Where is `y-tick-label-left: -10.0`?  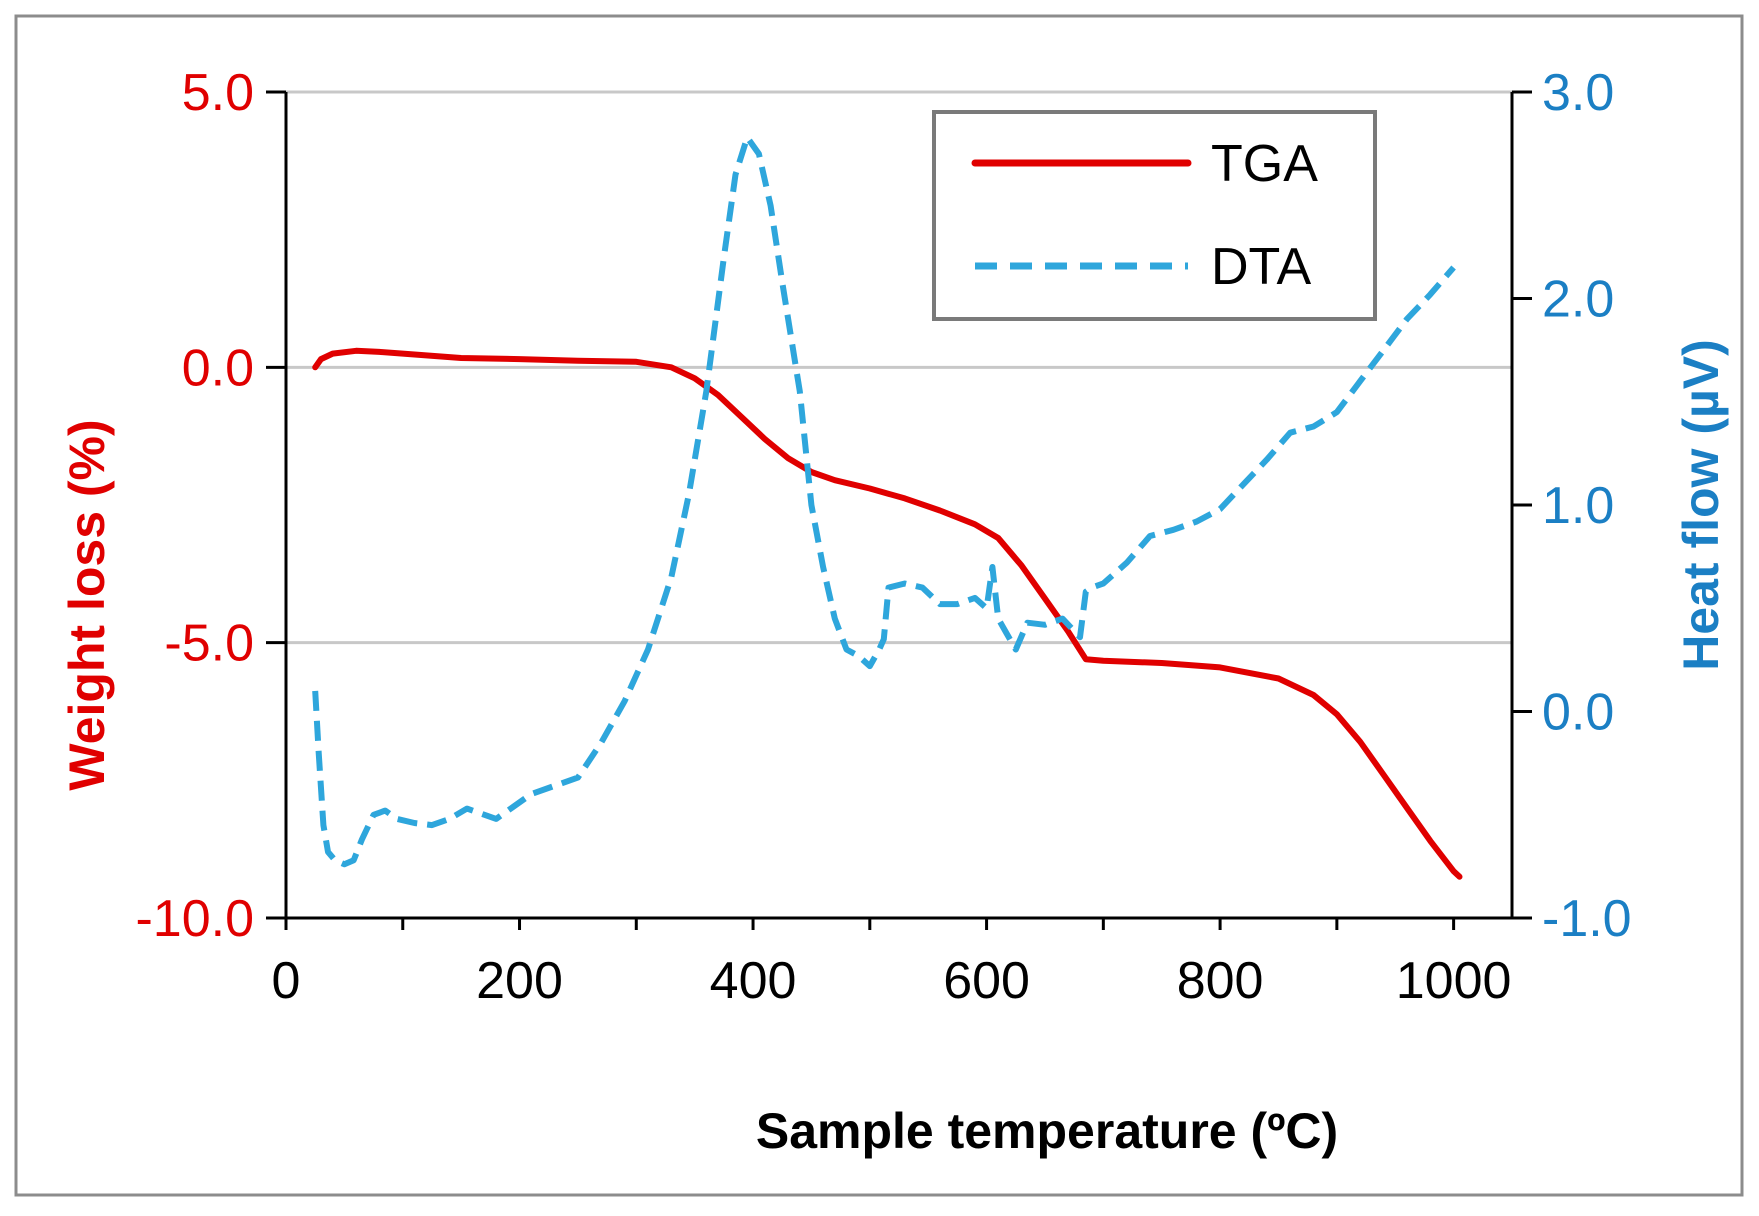 y-tick-label-left: -10.0 is located at coordinates (194, 919).